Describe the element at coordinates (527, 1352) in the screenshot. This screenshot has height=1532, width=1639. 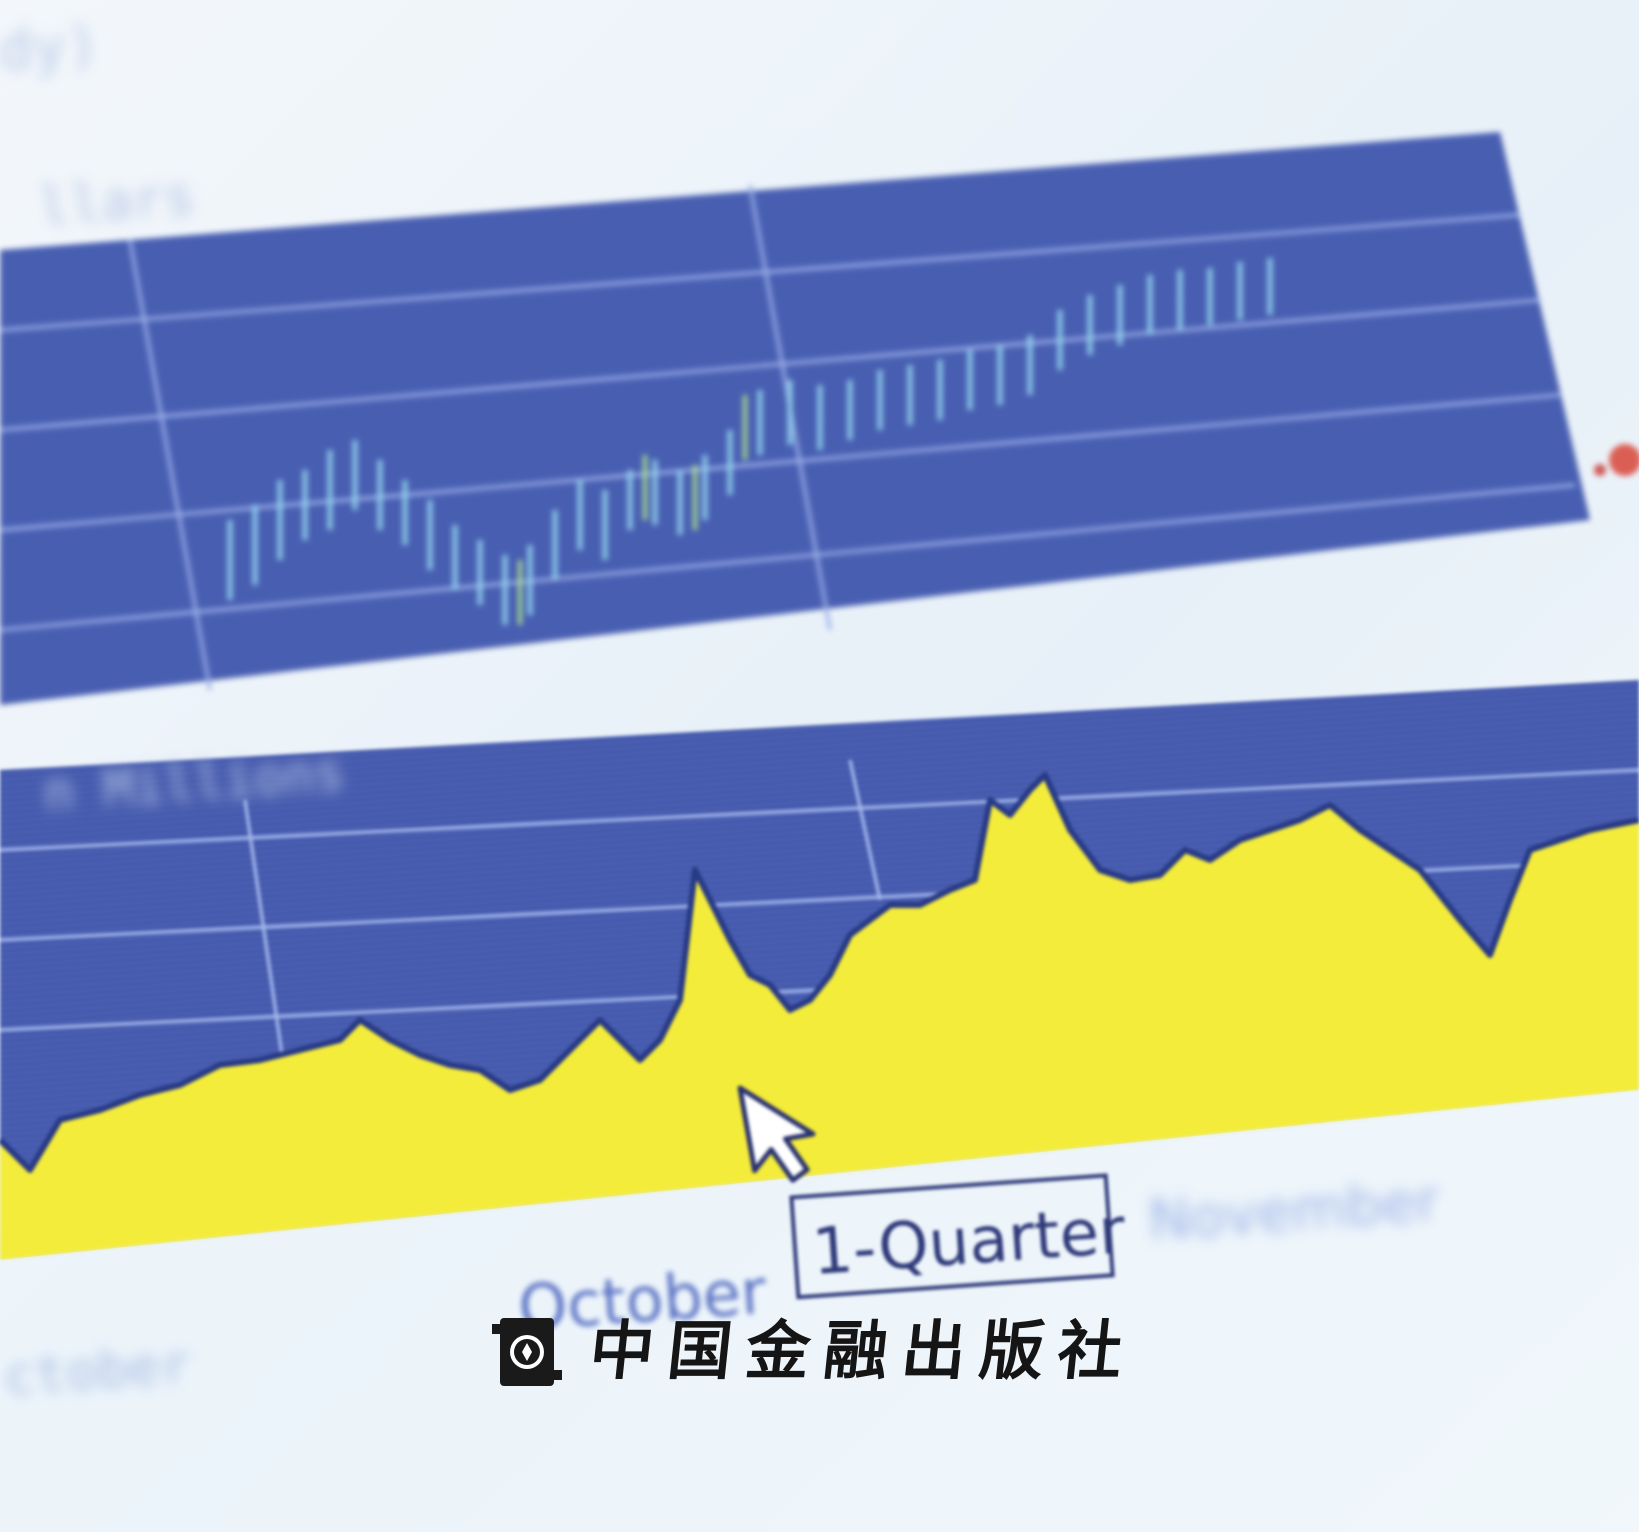
I see `publisher-seal-icon` at that location.